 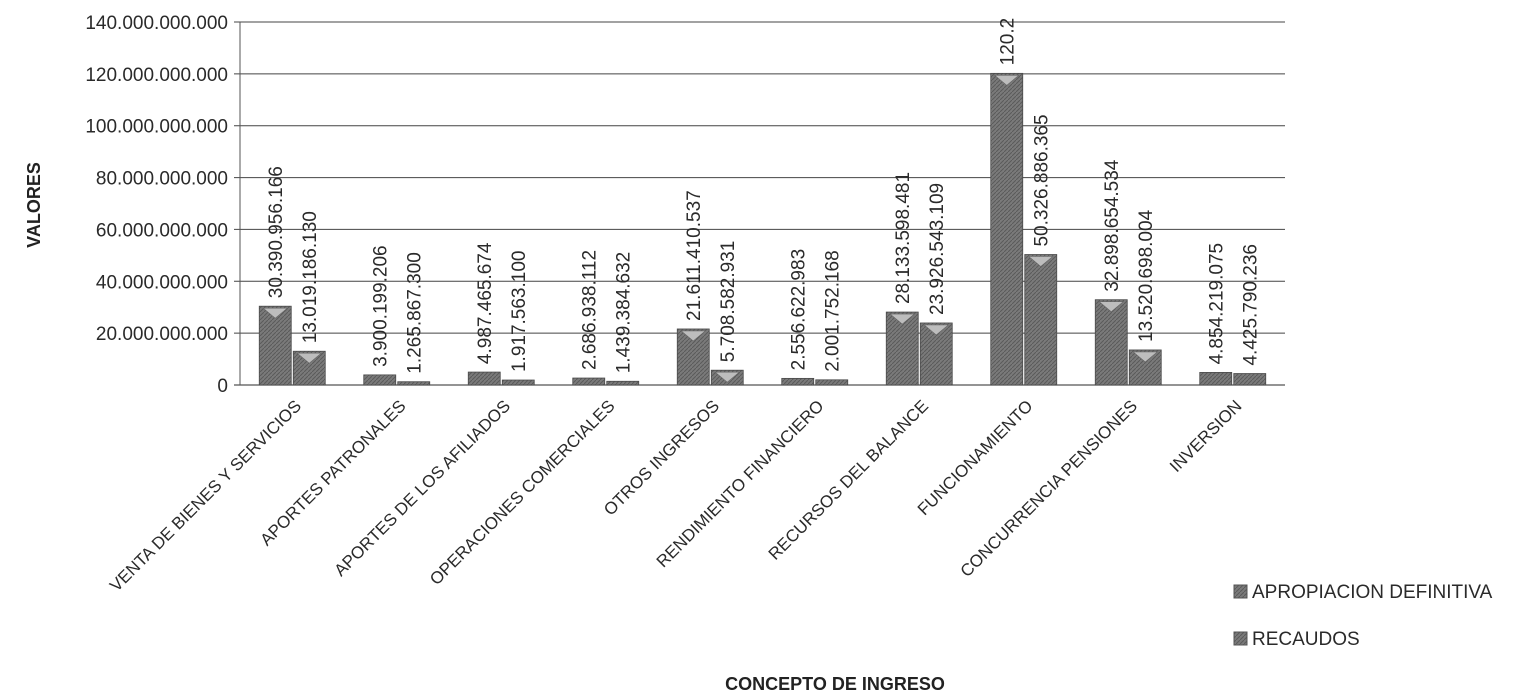 What do you see at coordinates (415, 313) in the screenshot?
I see `data-label: 1.265.867.300` at bounding box center [415, 313].